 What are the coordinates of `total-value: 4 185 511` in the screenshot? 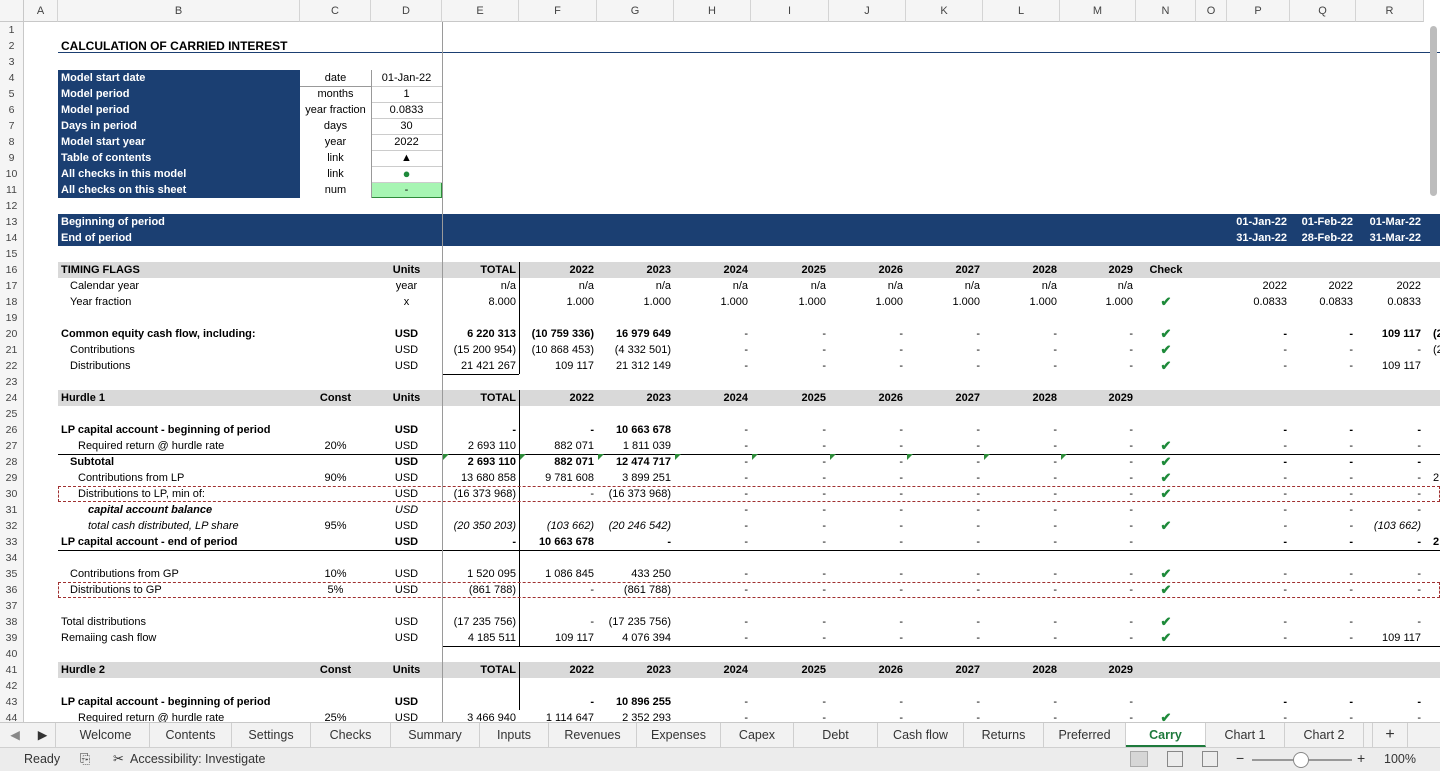 It's located at (491, 638).